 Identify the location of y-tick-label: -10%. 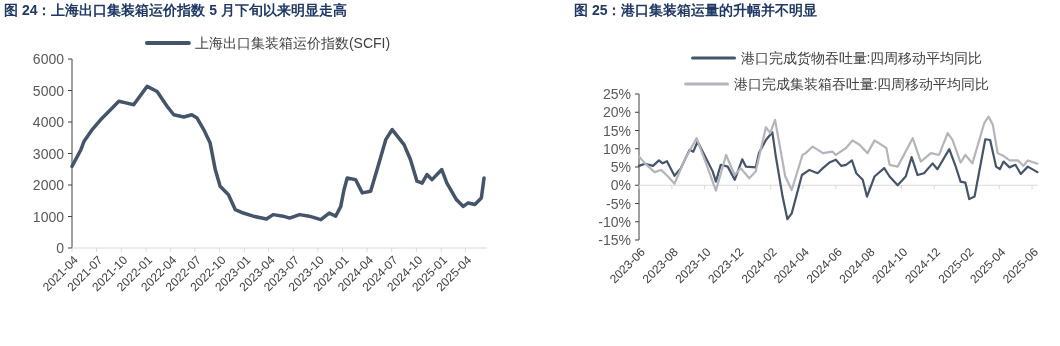
(614, 221).